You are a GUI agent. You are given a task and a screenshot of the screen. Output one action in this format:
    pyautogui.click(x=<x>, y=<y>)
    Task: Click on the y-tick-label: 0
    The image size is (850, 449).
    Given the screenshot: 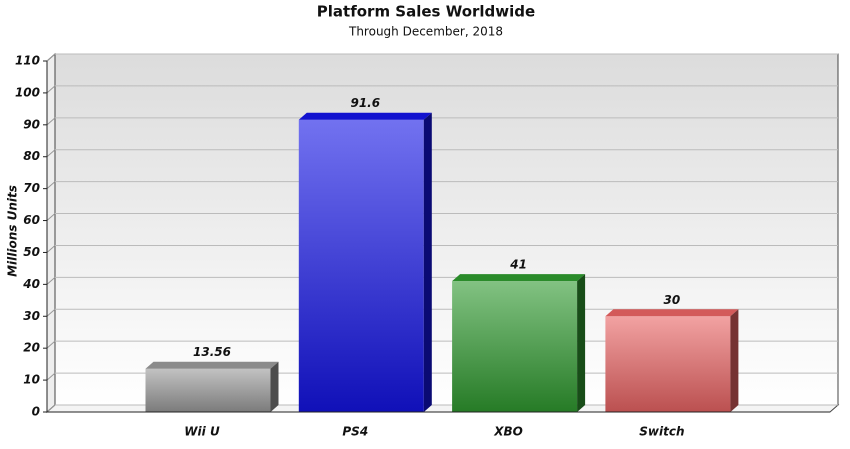 What is the action you would take?
    pyautogui.click(x=36, y=412)
    